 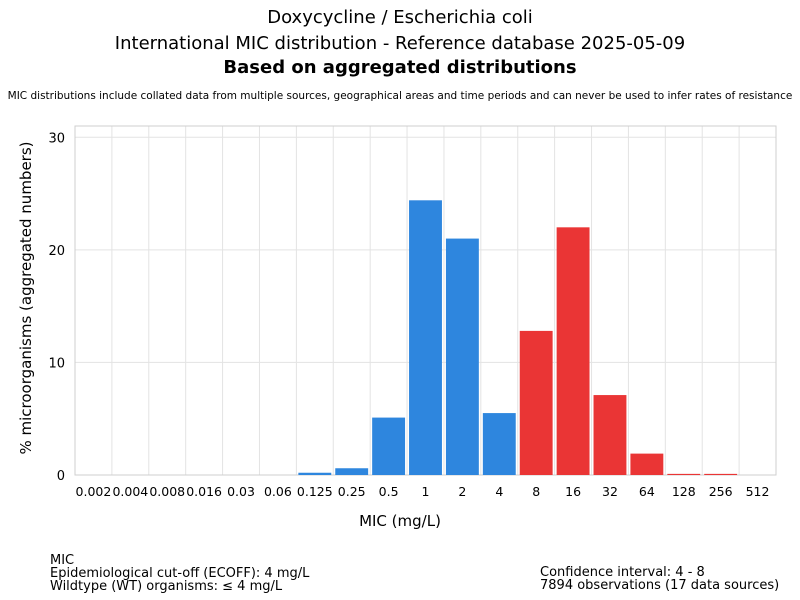 What do you see at coordinates (352, 471) in the screenshot?
I see `bar-mic-0.25` at bounding box center [352, 471].